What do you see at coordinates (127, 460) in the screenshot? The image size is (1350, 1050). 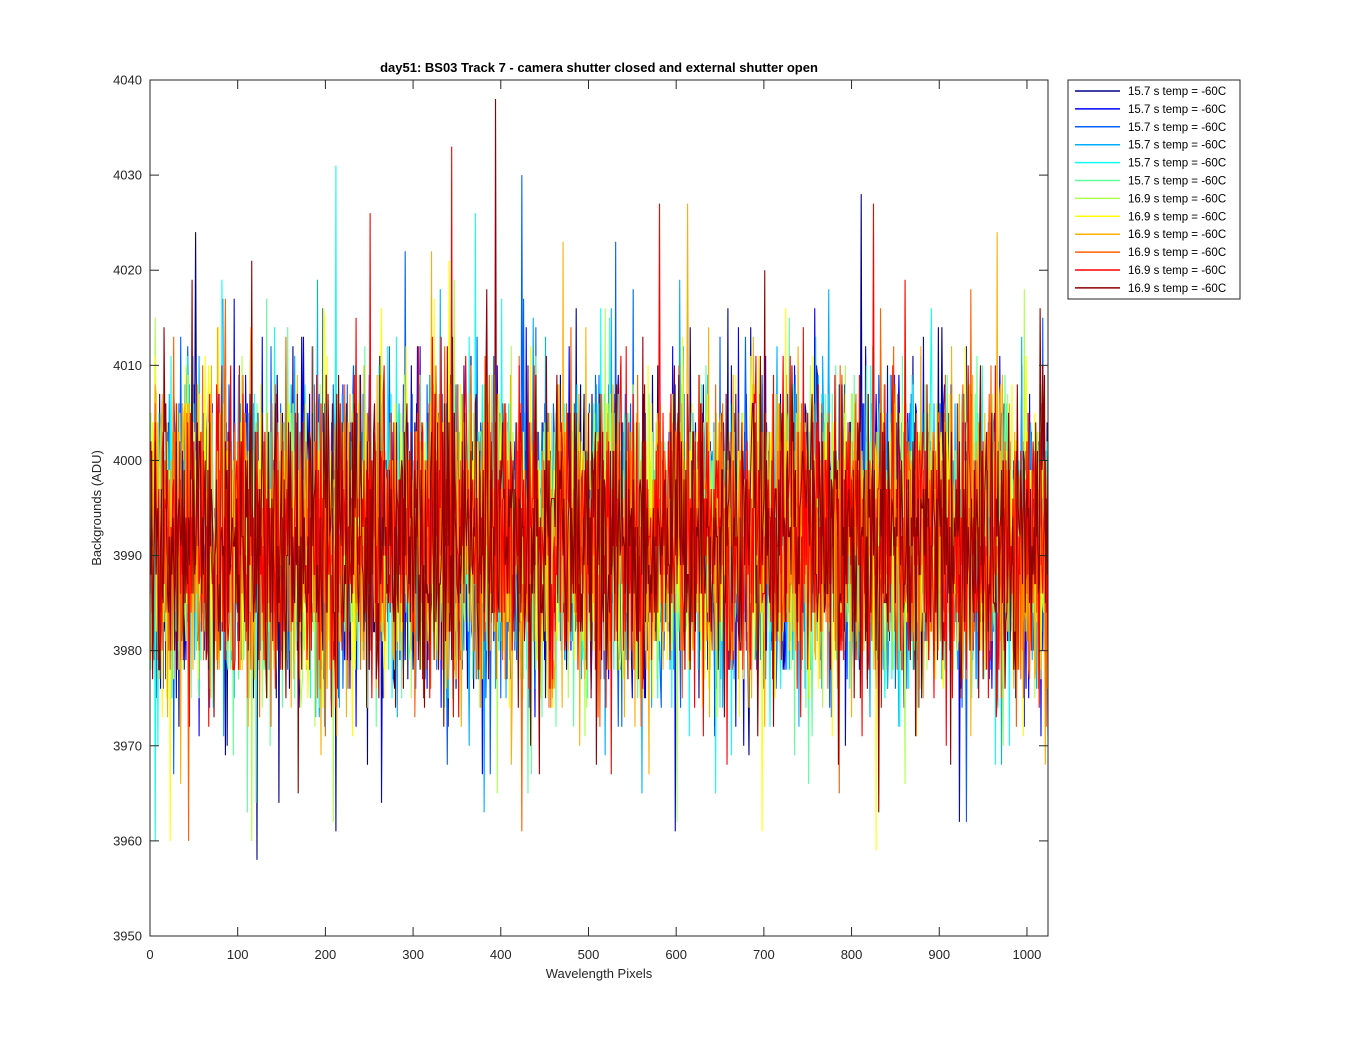 I see `y-tick-label: 4000` at bounding box center [127, 460].